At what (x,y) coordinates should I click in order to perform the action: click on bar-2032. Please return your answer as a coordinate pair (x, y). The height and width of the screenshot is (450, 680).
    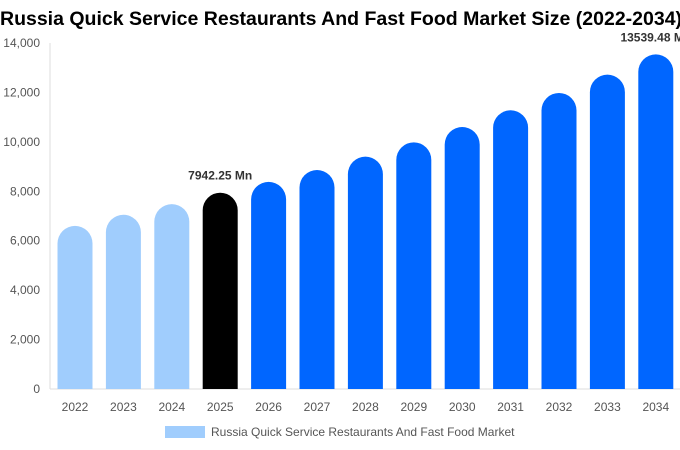
    Looking at the image, I should click on (559, 241).